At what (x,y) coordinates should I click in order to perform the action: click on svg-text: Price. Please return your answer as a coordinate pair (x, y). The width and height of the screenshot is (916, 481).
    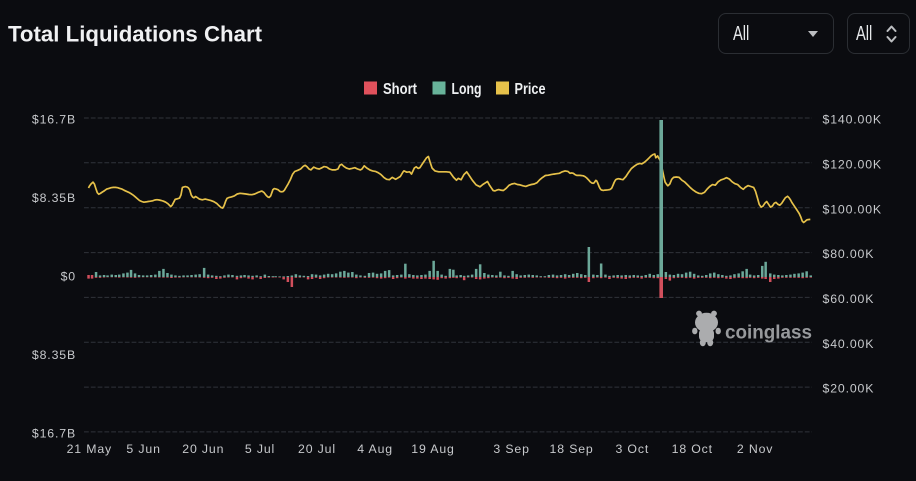
    Looking at the image, I should click on (530, 89).